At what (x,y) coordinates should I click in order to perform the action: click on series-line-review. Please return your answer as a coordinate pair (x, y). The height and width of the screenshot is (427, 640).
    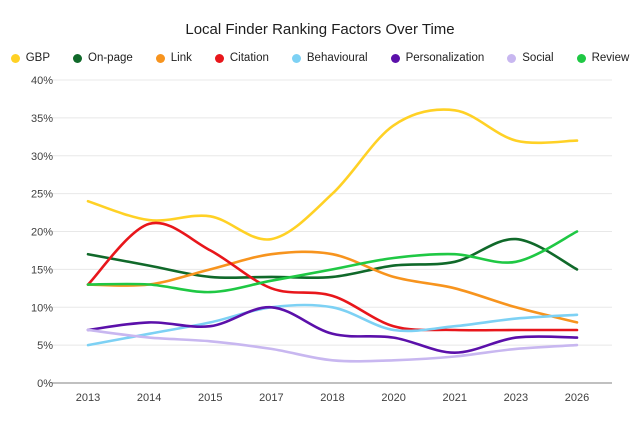
    Looking at the image, I should click on (332, 262).